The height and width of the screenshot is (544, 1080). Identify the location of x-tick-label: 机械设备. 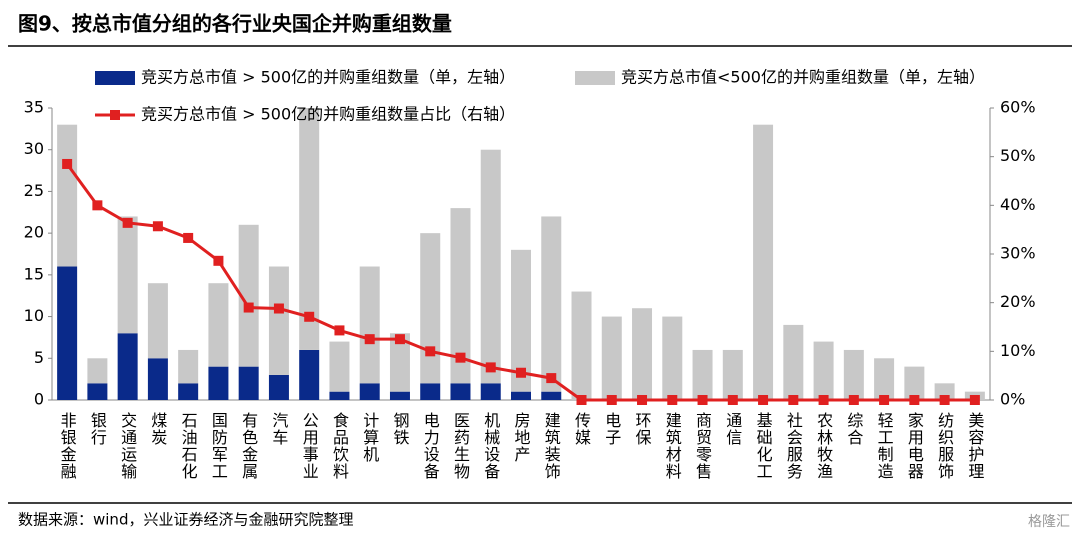
(490, 446).